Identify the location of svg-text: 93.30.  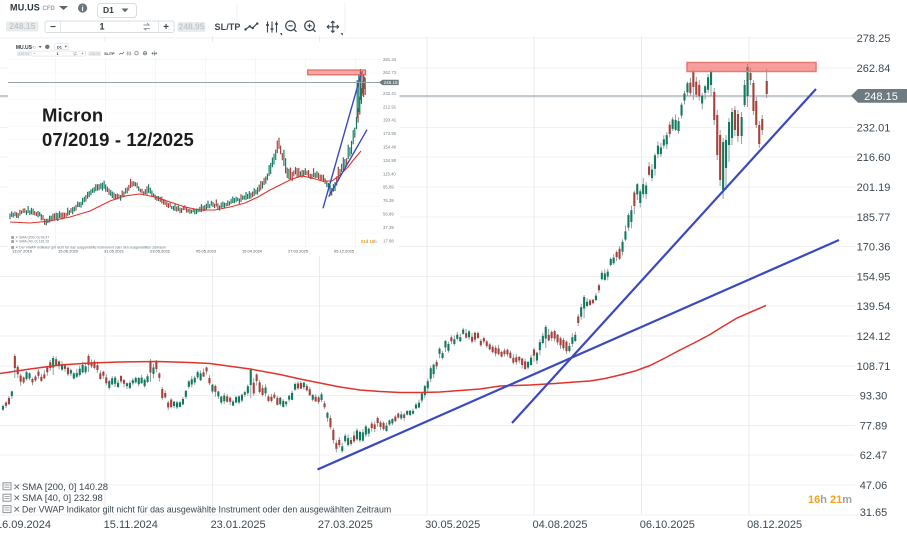
(874, 397).